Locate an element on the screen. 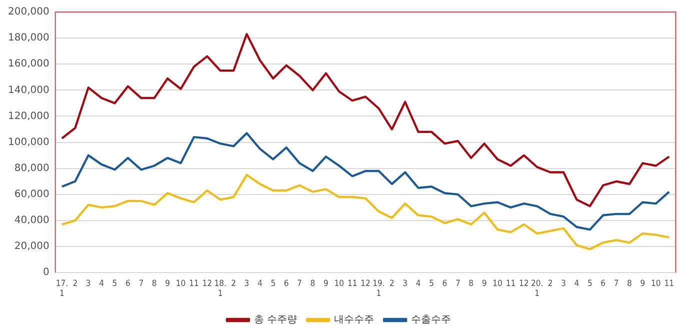 This screenshot has height=335, width=680. y-tick-label: 160,000 is located at coordinates (29, 64).